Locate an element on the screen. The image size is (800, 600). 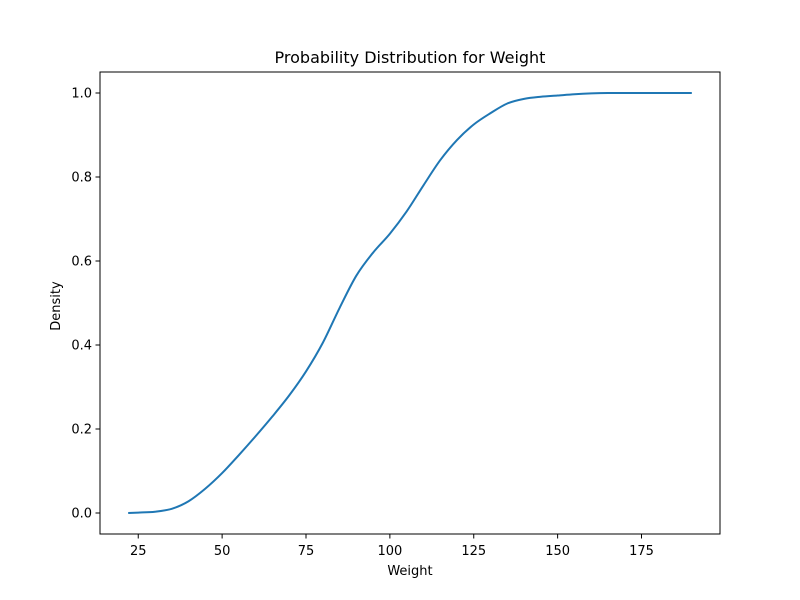
x-tick-label: 50 is located at coordinates (222, 551).